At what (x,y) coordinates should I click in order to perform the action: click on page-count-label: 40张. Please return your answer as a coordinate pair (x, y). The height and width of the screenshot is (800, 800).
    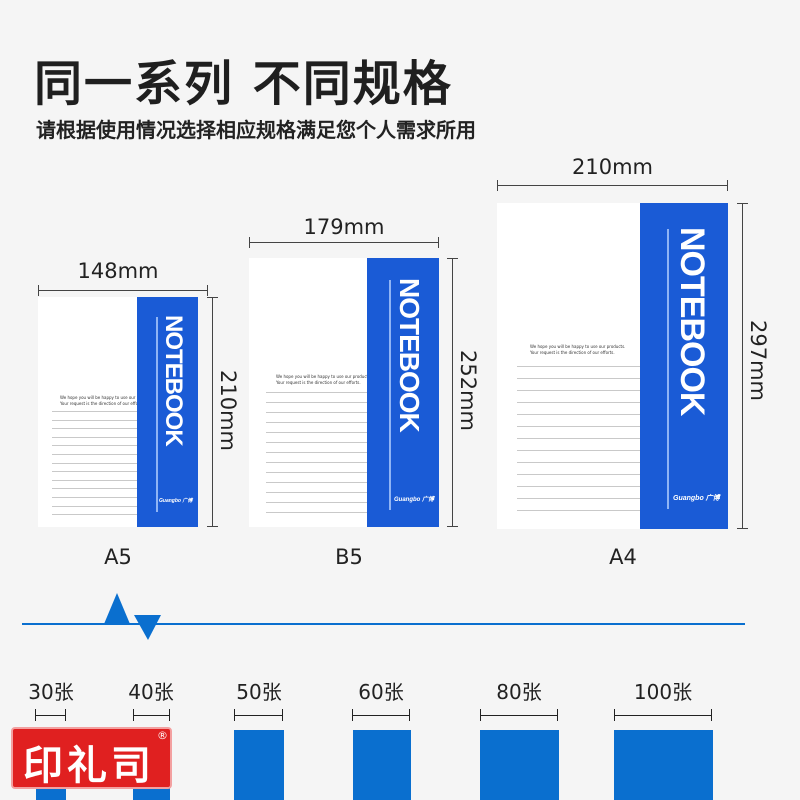
    Looking at the image, I should click on (151, 692).